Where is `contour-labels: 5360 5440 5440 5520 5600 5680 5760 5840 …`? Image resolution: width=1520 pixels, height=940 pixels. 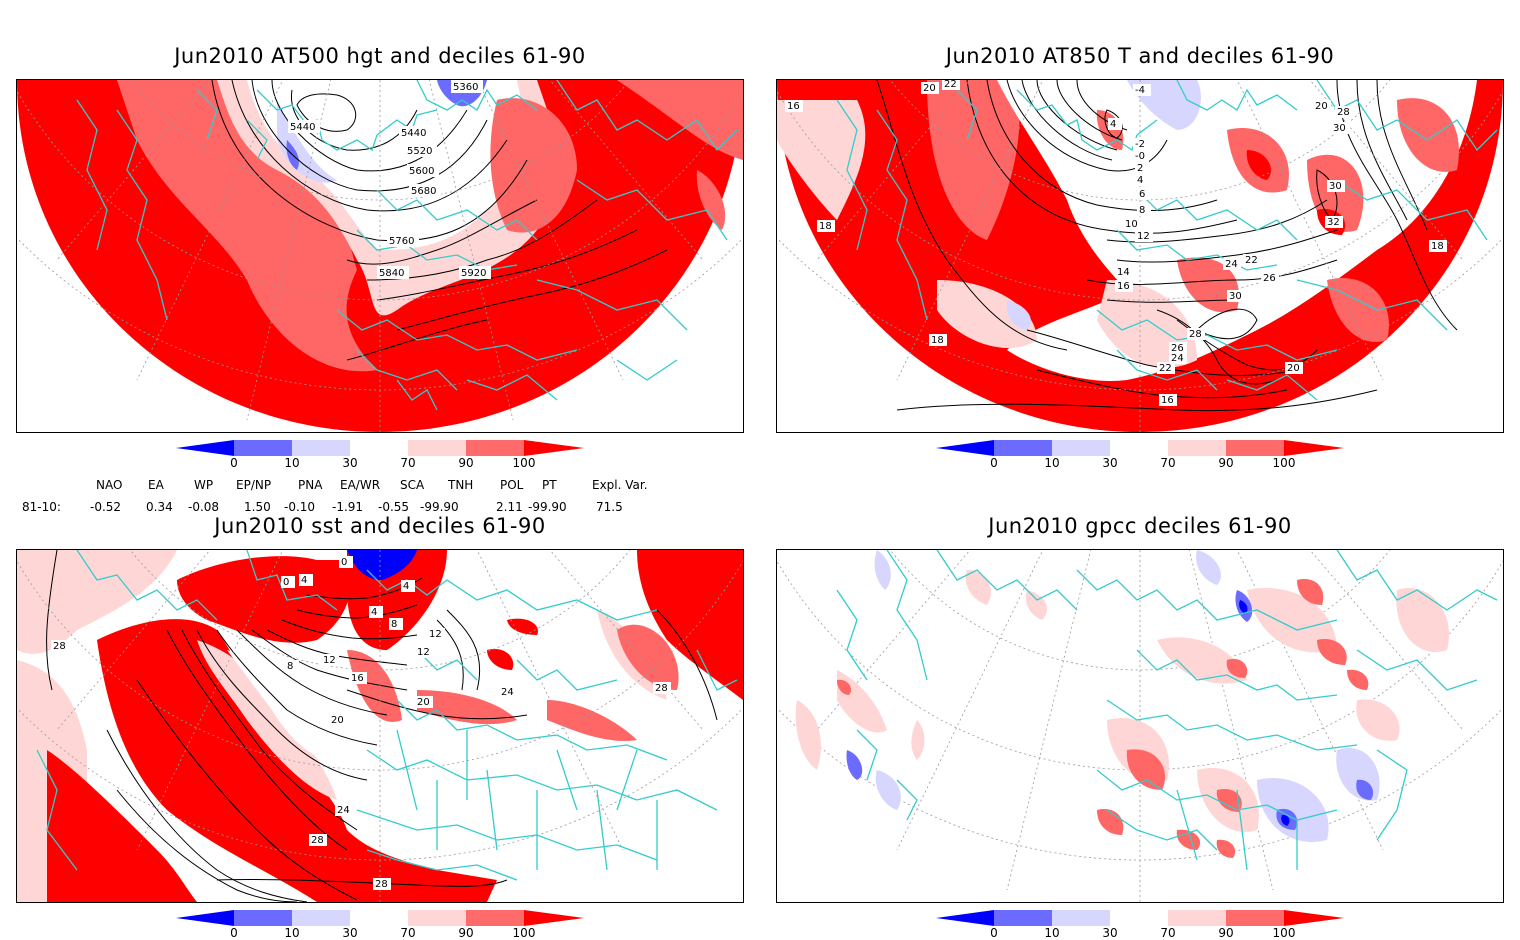 contour-labels: 5360 5440 5440 5520 5600 5680 5760 5840 … is located at coordinates (389, 179).